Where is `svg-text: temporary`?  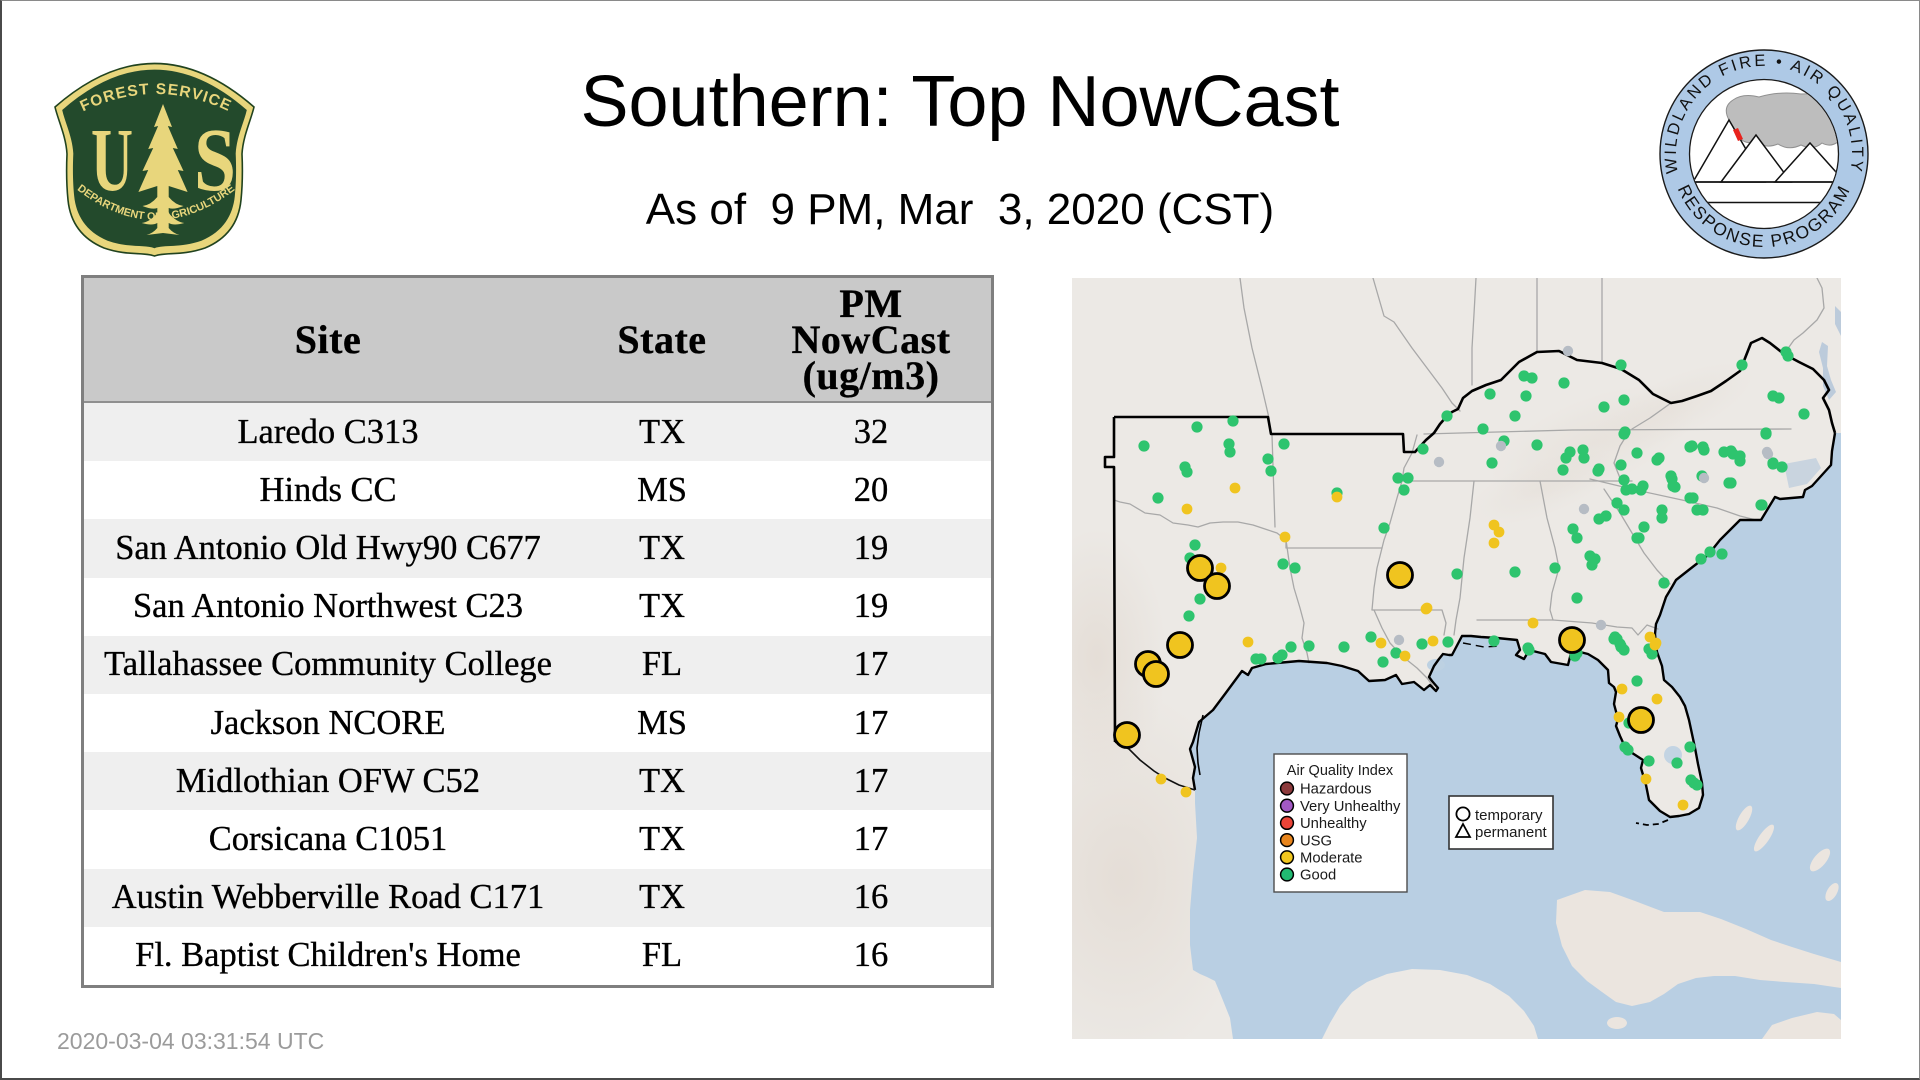 svg-text: temporary is located at coordinates (1509, 815).